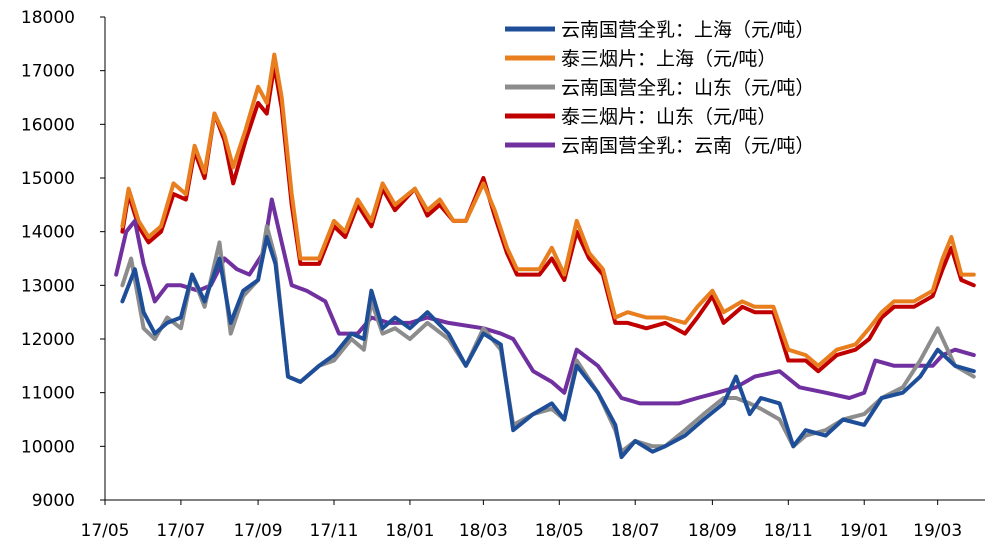 The image size is (992, 542). Describe the element at coordinates (937, 531) in the screenshot. I see `x-tick-label: 19/03` at that location.